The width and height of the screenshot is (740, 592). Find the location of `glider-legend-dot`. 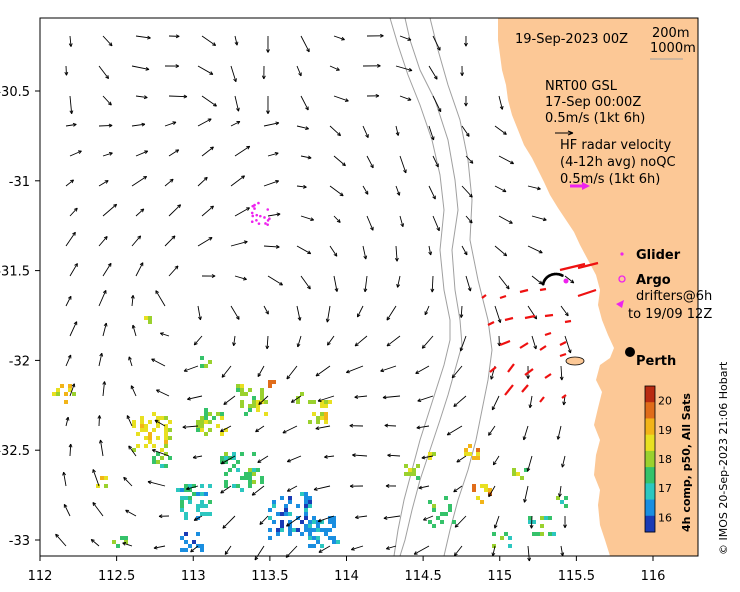

glider-legend-dot is located at coordinates (622, 254).